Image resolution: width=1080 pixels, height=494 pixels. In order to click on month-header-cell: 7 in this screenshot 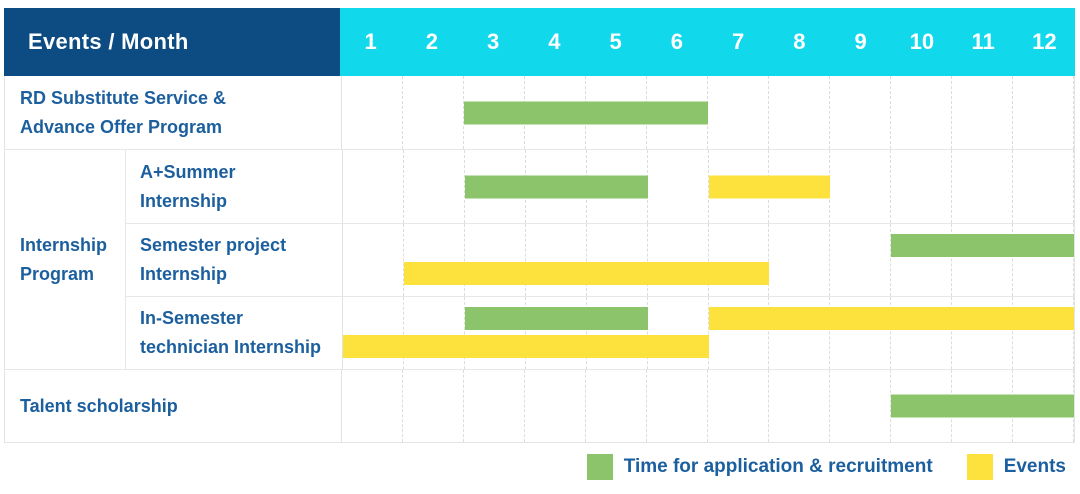, I will do `click(738, 41)`.